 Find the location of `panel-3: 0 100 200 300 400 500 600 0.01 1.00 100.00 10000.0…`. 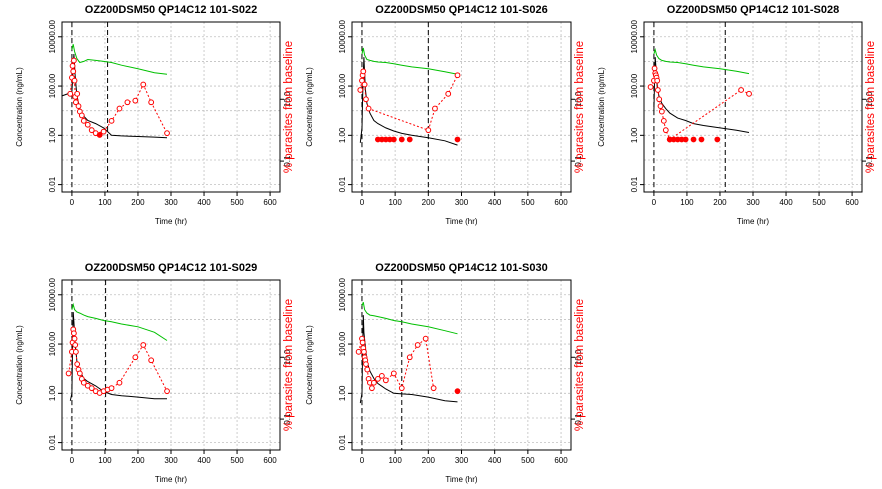

panel-3: 0 100 200 300 400 500 600 0.01 1.00 100.00 10000.0… is located at coordinates (737, 115).